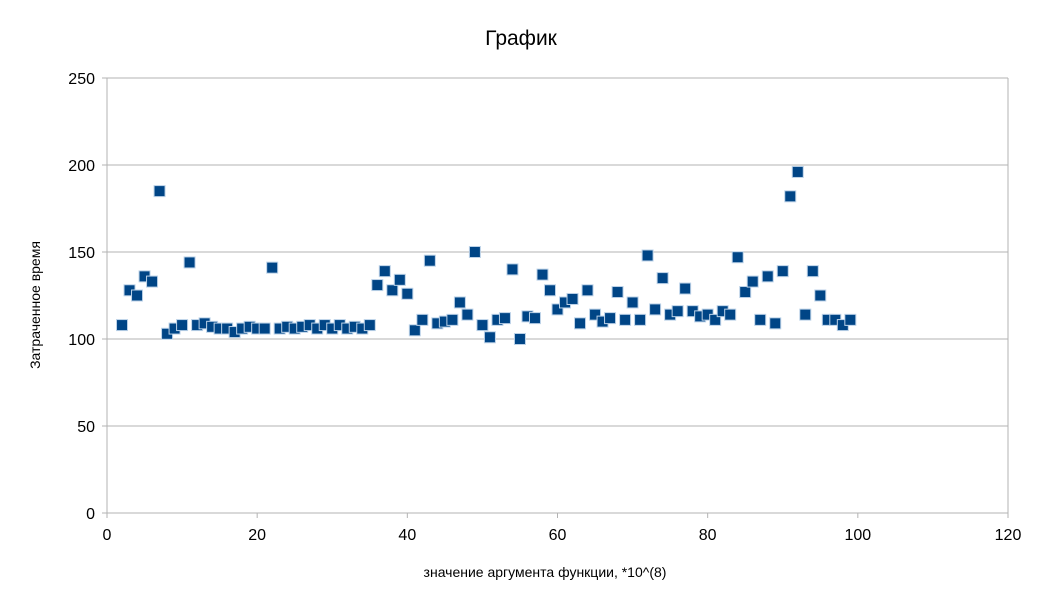 This screenshot has height=602, width=1043. I want to click on x-tick-label: 60, so click(558, 535).